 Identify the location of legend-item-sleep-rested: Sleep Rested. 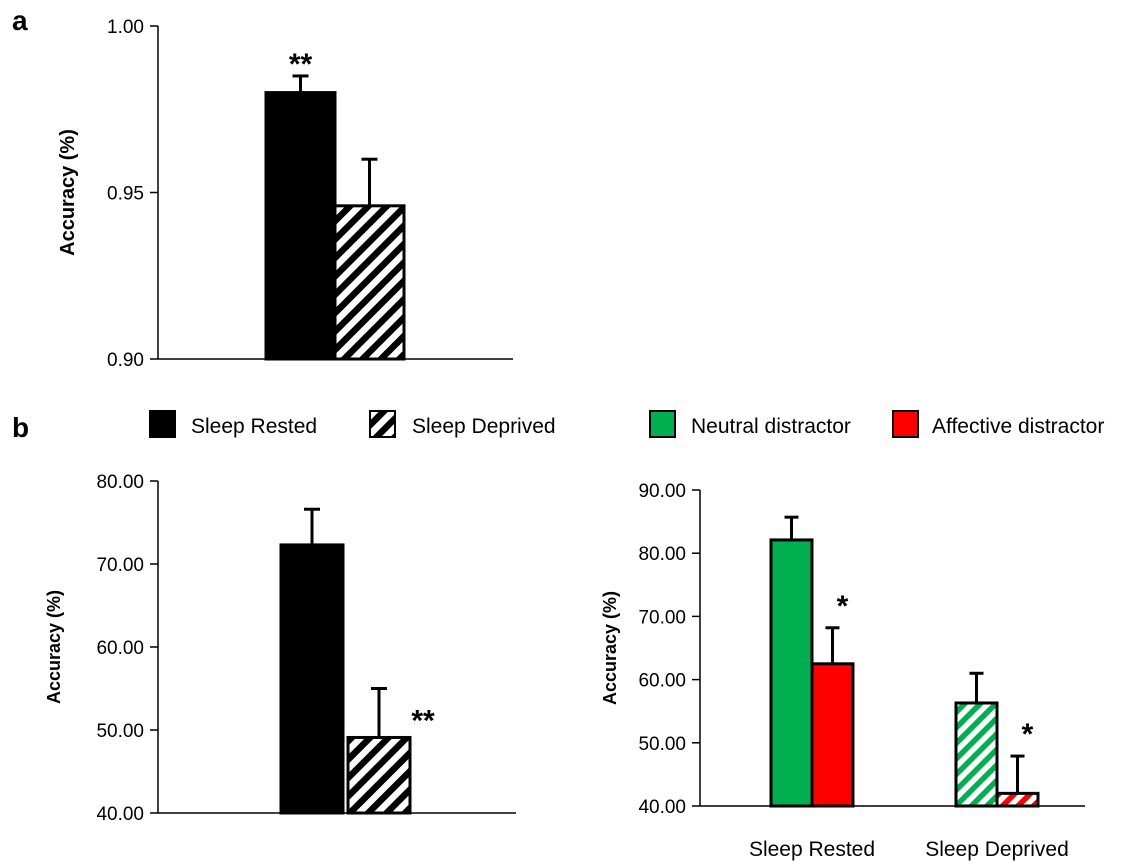
(233, 424).